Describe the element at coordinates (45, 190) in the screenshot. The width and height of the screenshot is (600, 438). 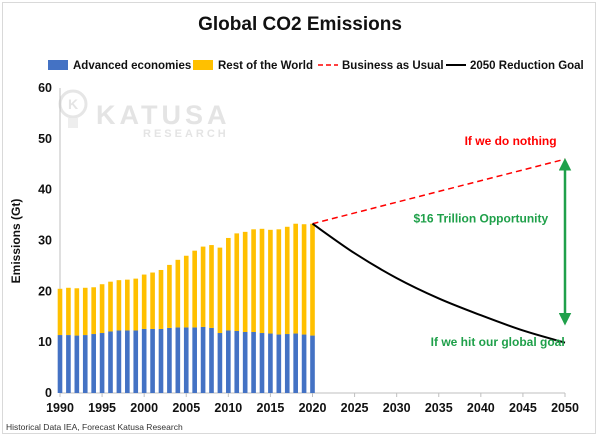
I see `y-tick-label: 40` at that location.